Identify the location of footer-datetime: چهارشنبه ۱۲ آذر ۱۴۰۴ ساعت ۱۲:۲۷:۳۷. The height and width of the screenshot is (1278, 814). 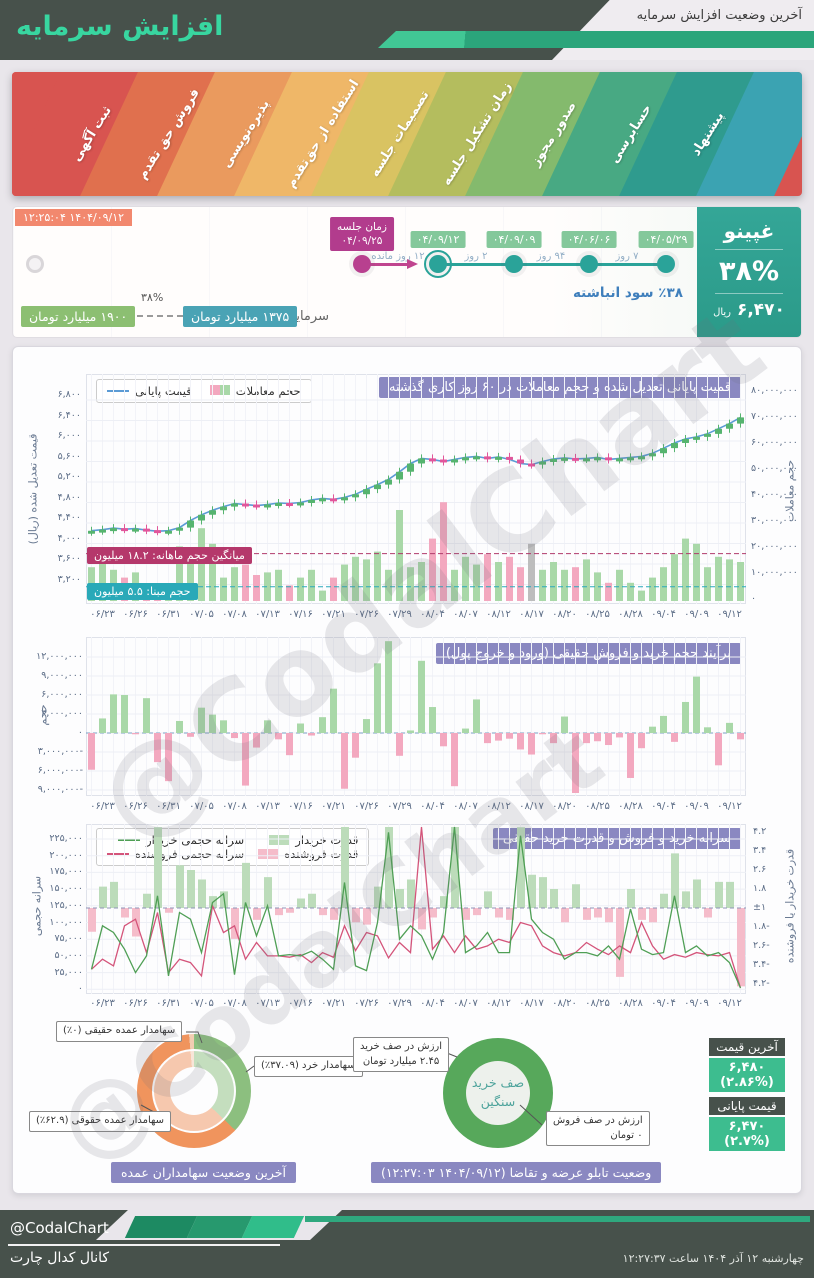
(713, 1258).